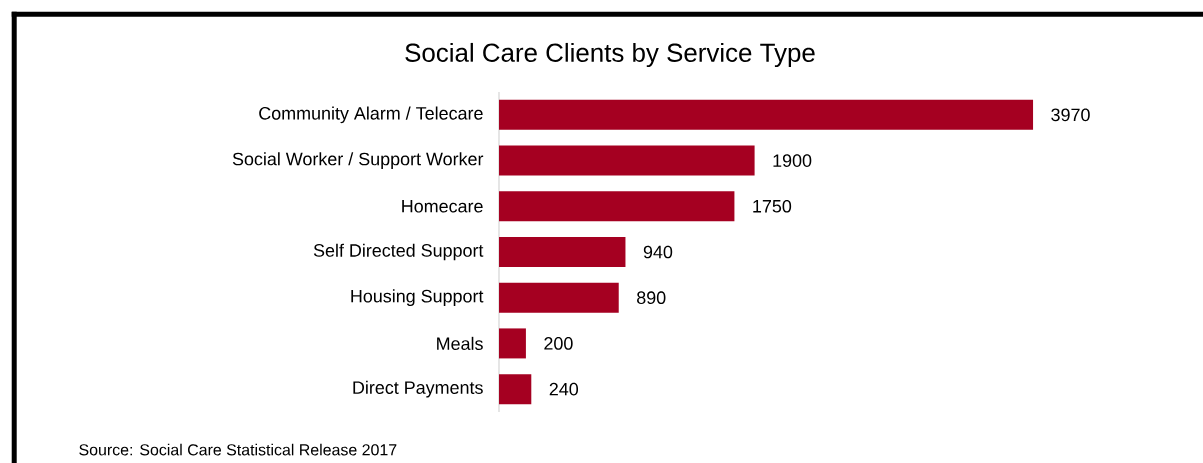 The height and width of the screenshot is (463, 1203). What do you see at coordinates (1070, 115) in the screenshot?
I see `data-label: 3970` at bounding box center [1070, 115].